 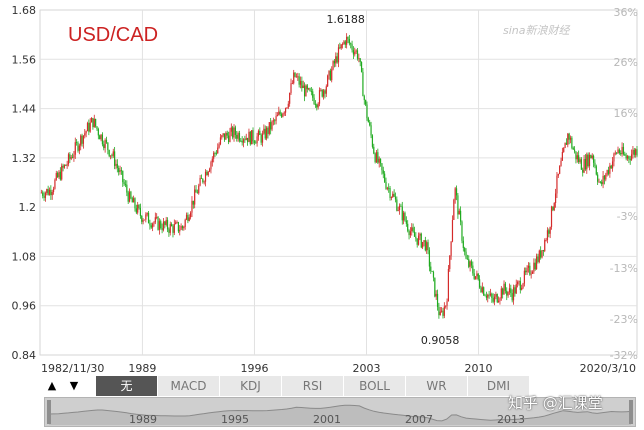 I want to click on y-right-tick-label: -13%, so click(x=624, y=268).